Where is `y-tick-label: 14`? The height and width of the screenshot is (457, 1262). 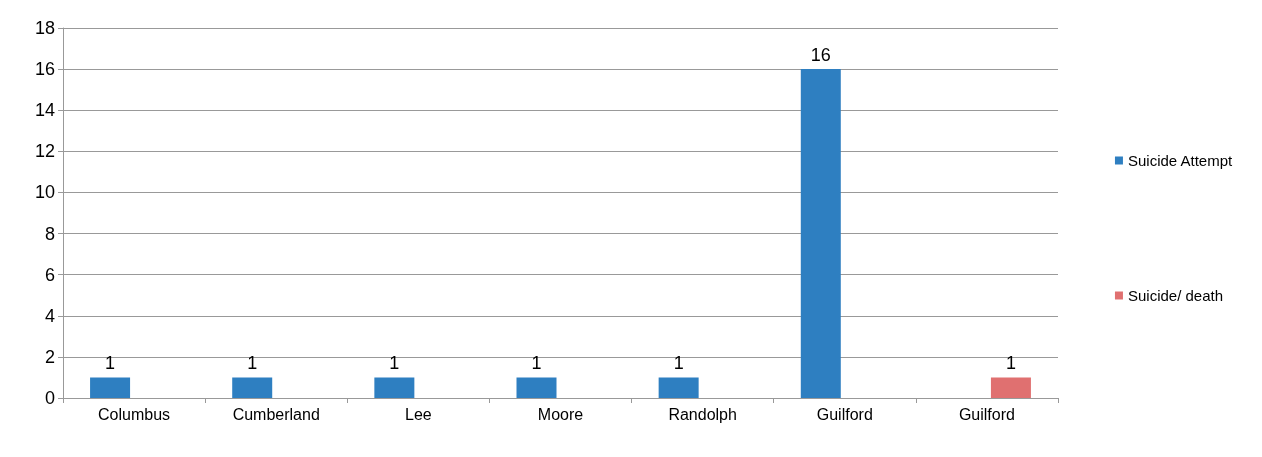 y-tick-label: 14 is located at coordinates (44, 110).